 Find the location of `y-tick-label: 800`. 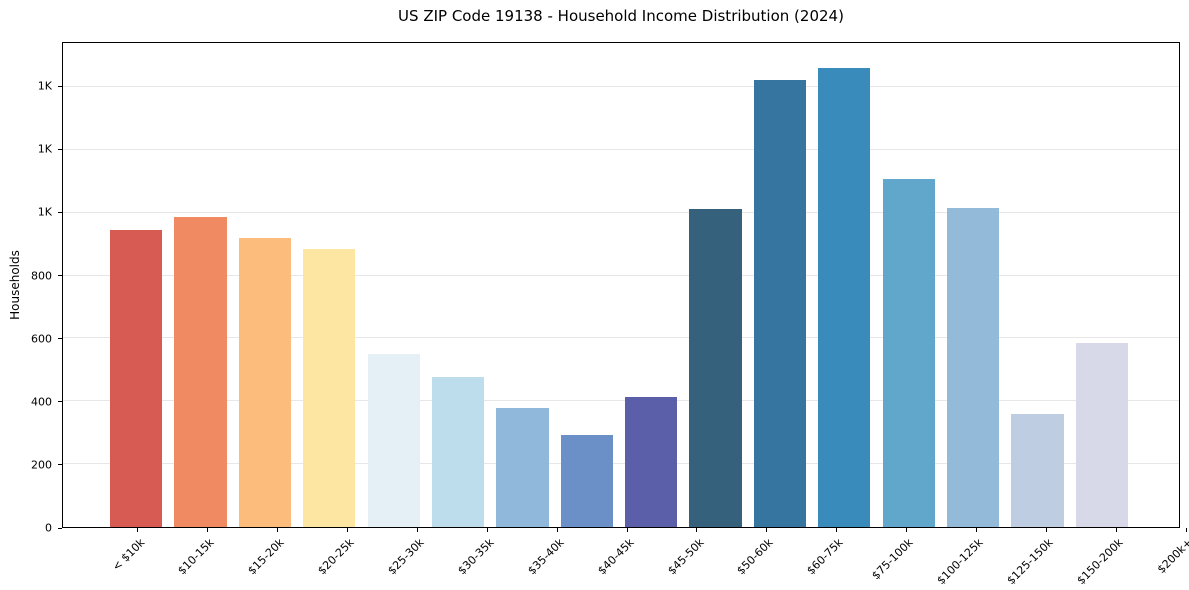

y-tick-label: 800 is located at coordinates (41, 276).